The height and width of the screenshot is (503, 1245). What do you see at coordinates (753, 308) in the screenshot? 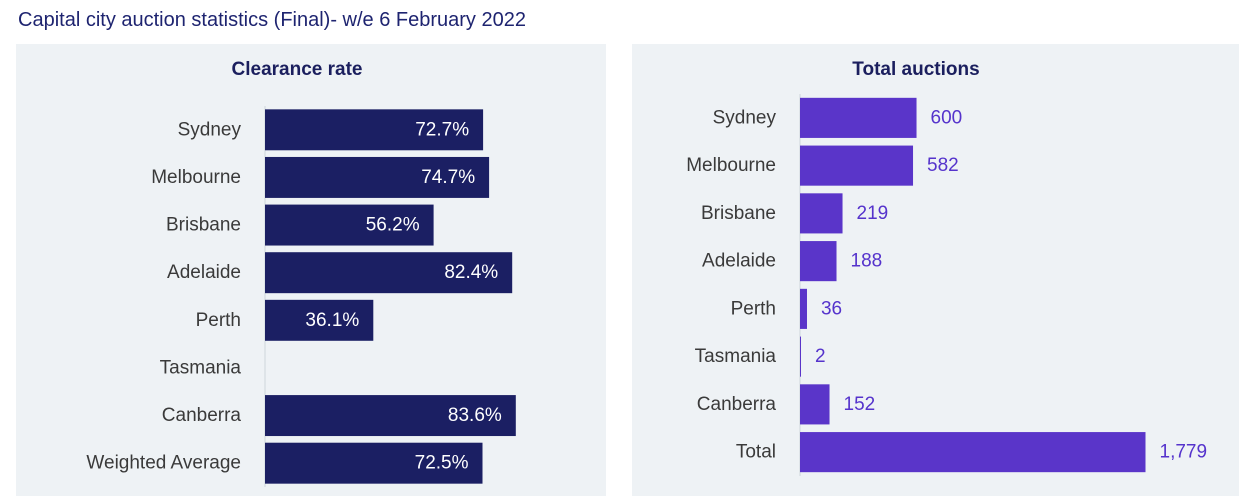
I see `auctions-category-perth: Perth` at bounding box center [753, 308].